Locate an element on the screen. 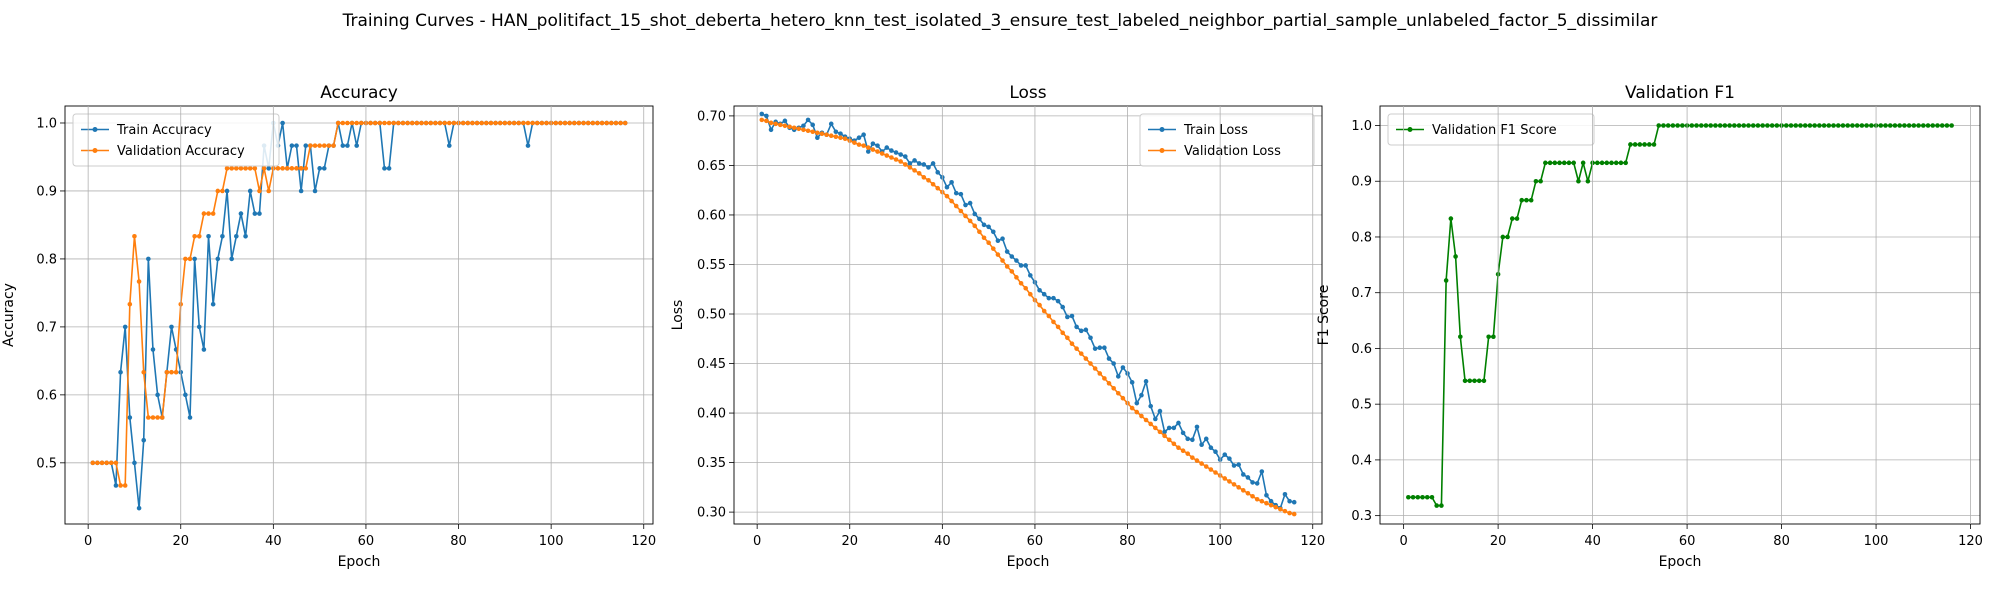  y-tick-label: 0.9 is located at coordinates (1361, 182).